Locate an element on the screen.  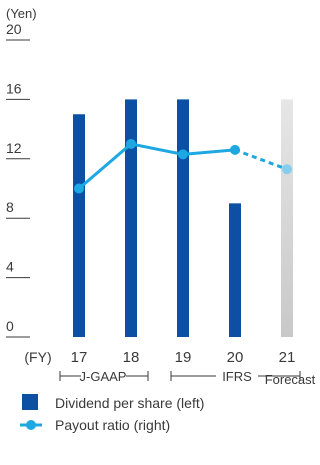
y-tick-labels: 0 4 8 12 16 20 is located at coordinates (14, 177).